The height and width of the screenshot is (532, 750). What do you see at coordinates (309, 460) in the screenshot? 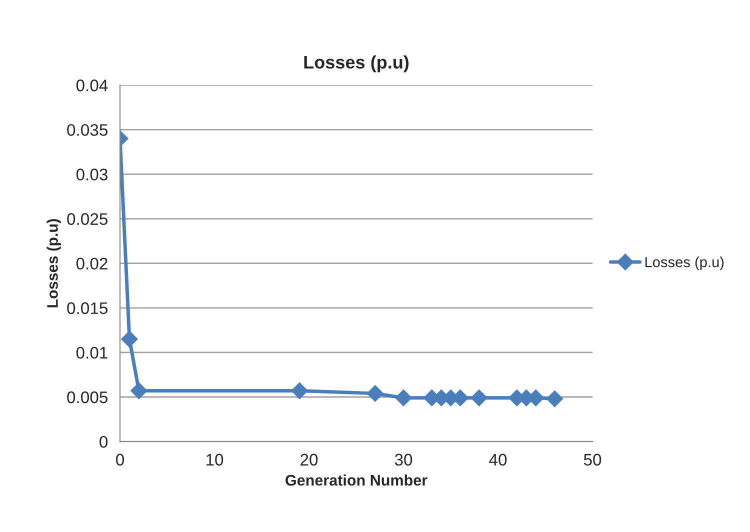
I see `x-tick-label: 20` at bounding box center [309, 460].